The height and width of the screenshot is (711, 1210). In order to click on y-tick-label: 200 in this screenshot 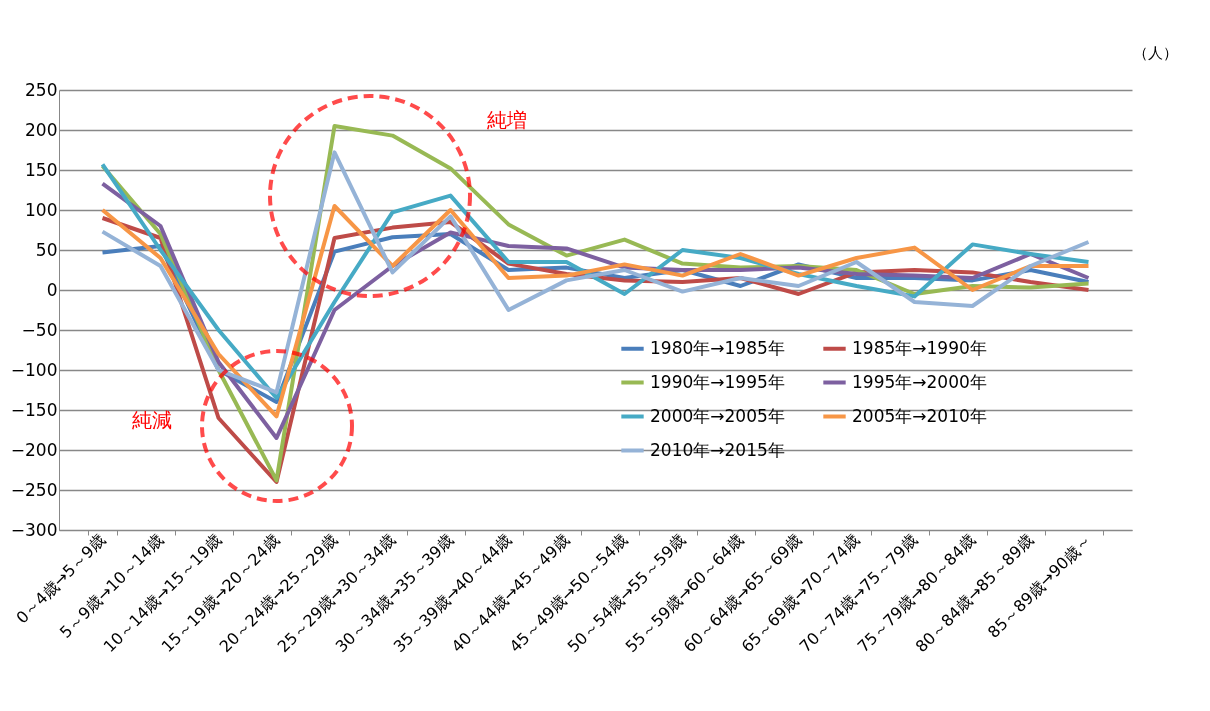, I will do `click(41, 129)`.